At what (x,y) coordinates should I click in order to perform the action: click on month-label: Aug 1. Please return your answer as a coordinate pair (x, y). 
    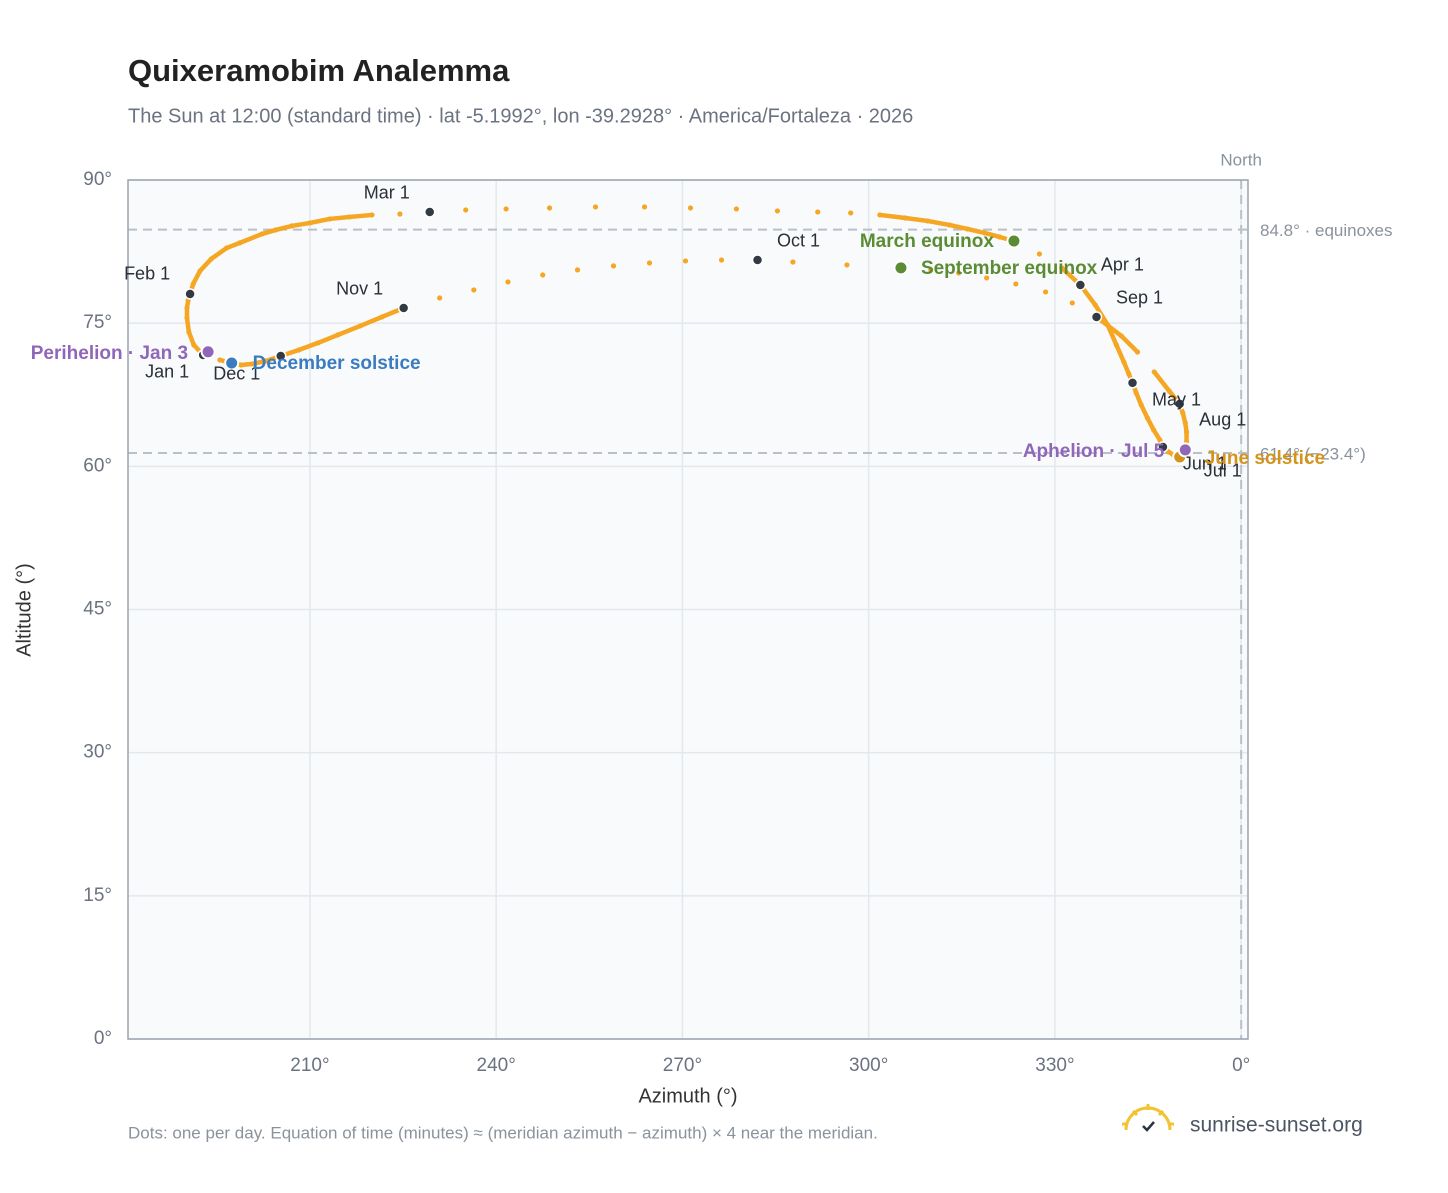
    Looking at the image, I should click on (1222, 420).